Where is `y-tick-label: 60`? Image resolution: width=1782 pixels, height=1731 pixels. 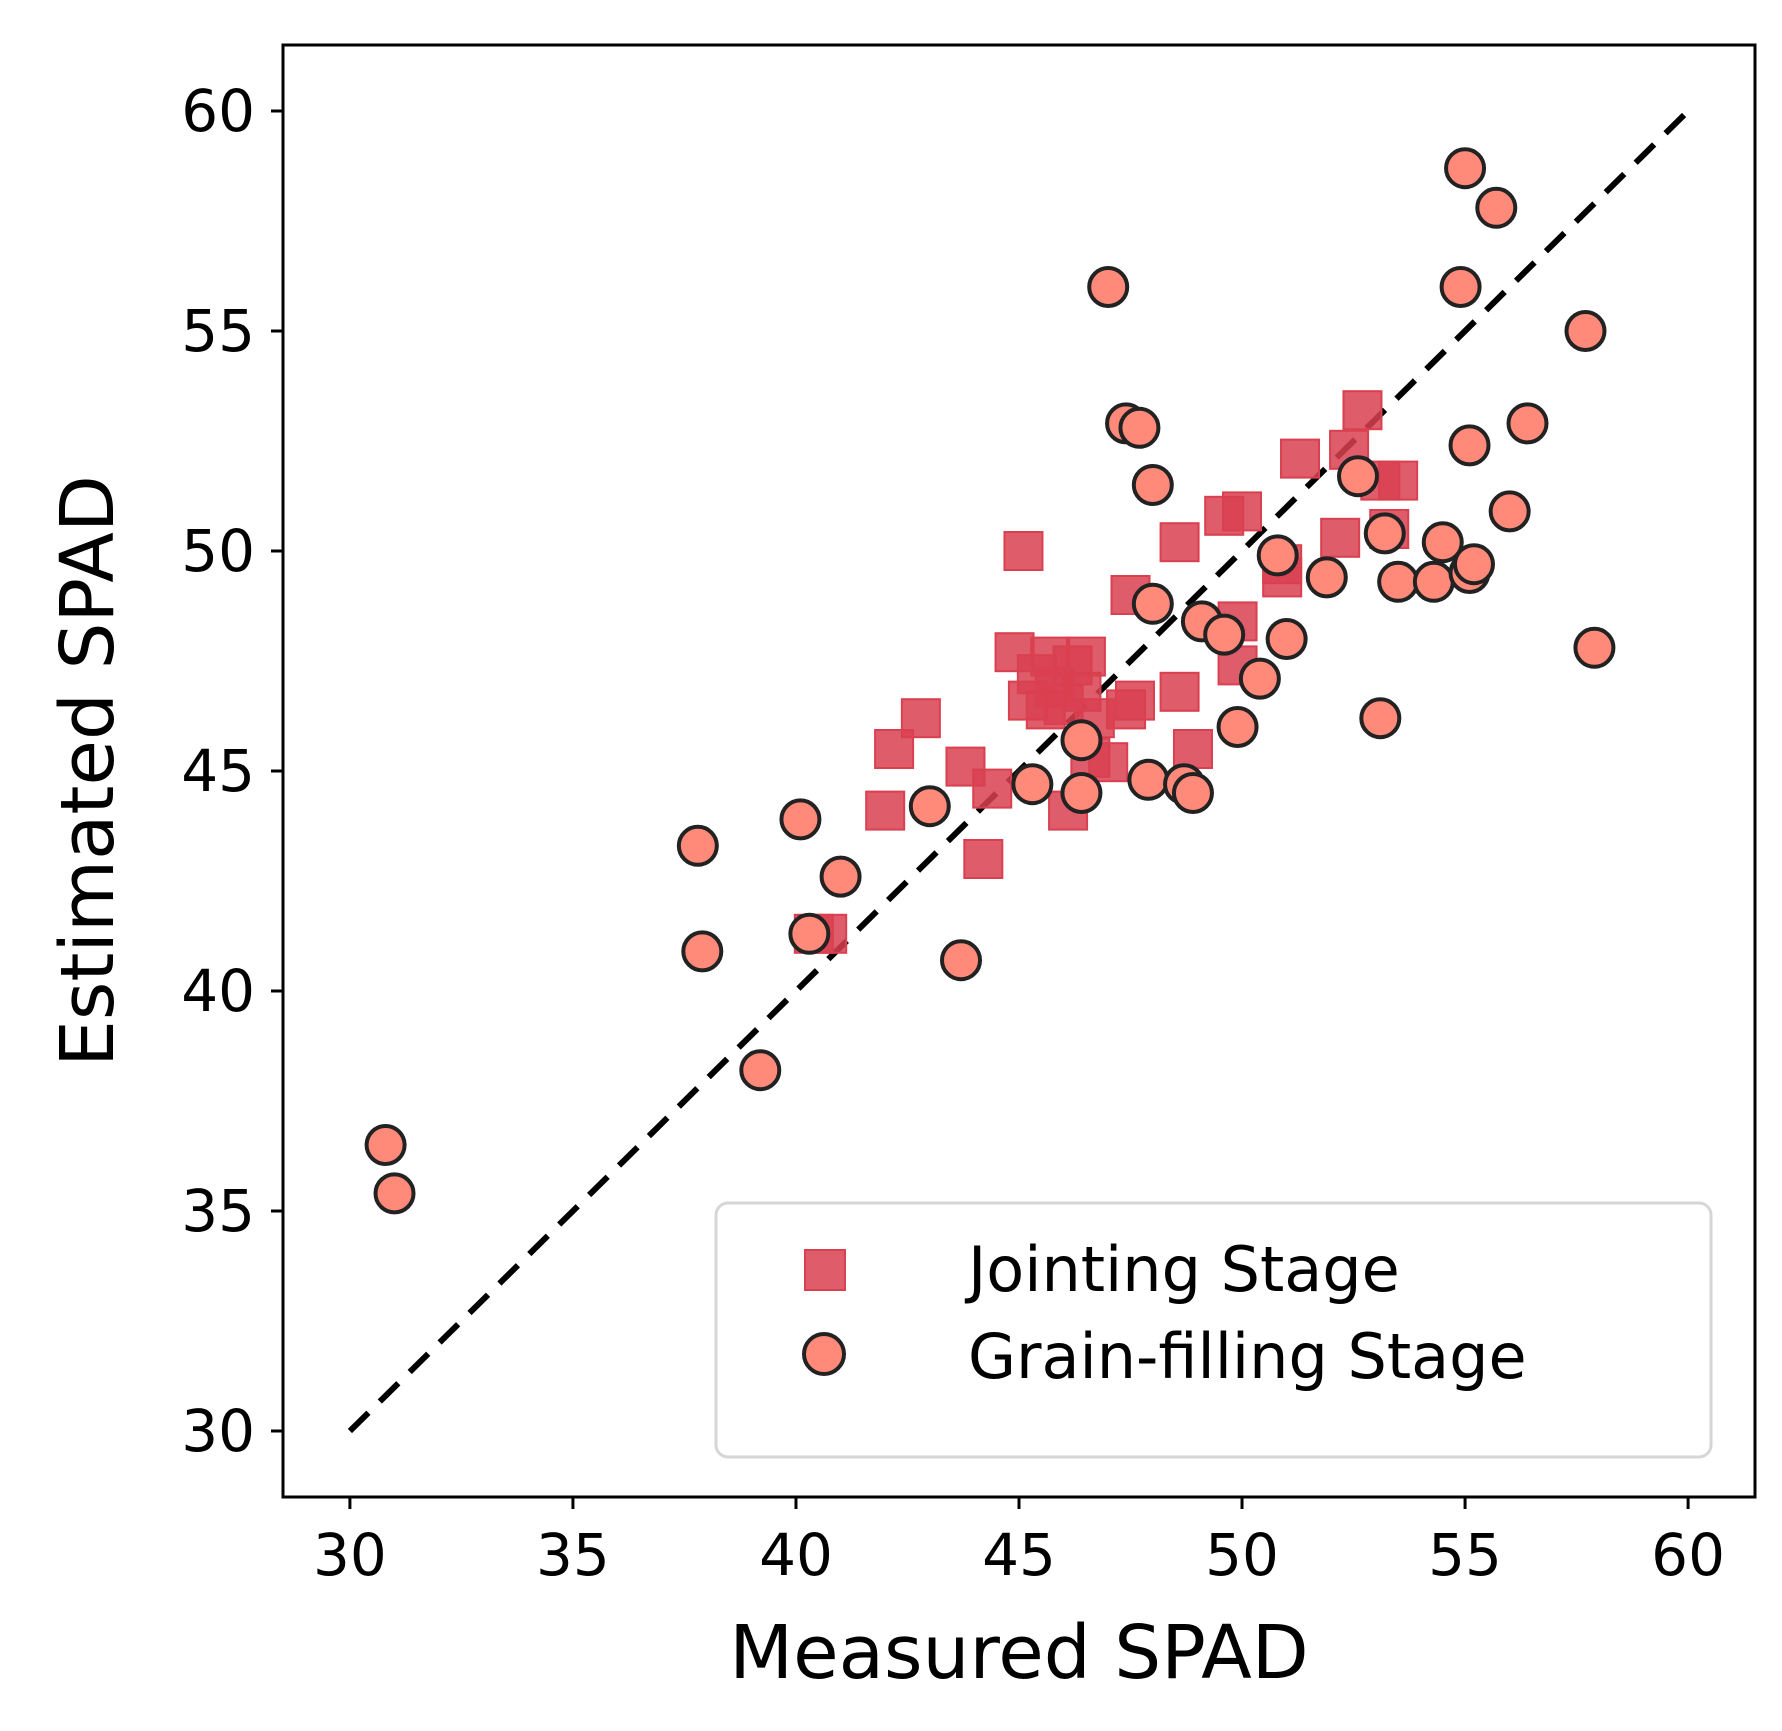
y-tick-label: 60 is located at coordinates (218, 111).